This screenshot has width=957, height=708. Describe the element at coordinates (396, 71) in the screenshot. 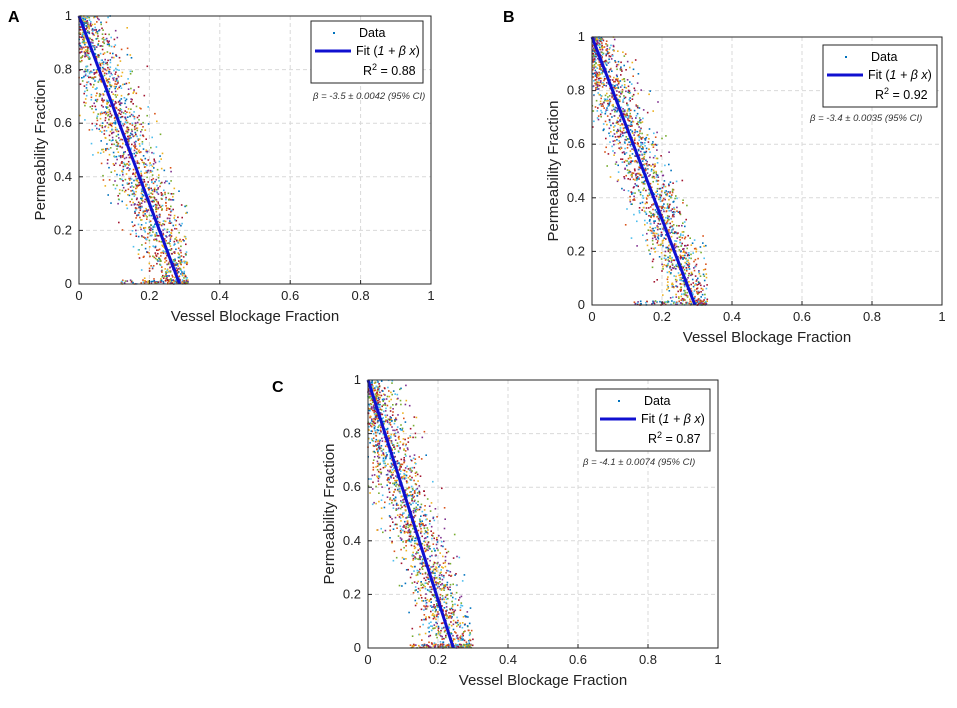

I see `legend-r2-value: = 0.88` at that location.